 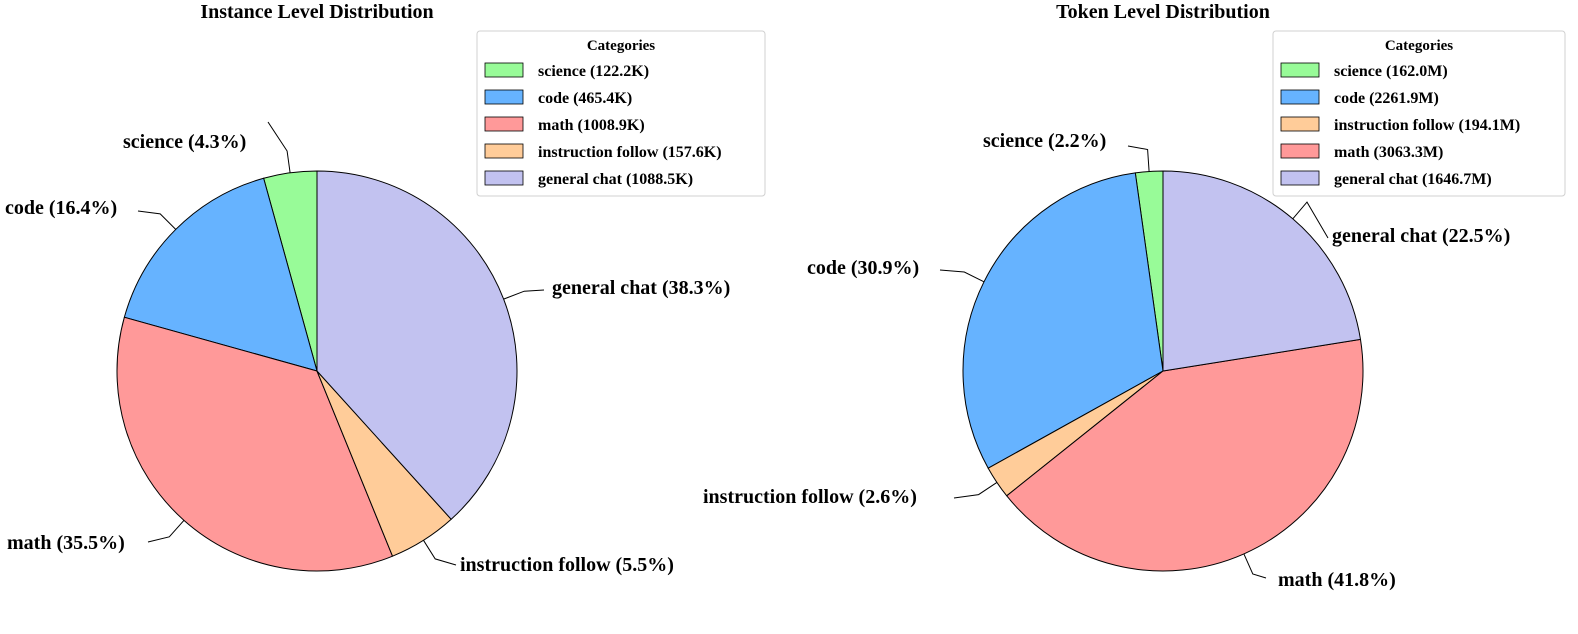 What do you see at coordinates (1388, 152) in the screenshot?
I see `legend-entry-math: math (3063.3M)` at bounding box center [1388, 152].